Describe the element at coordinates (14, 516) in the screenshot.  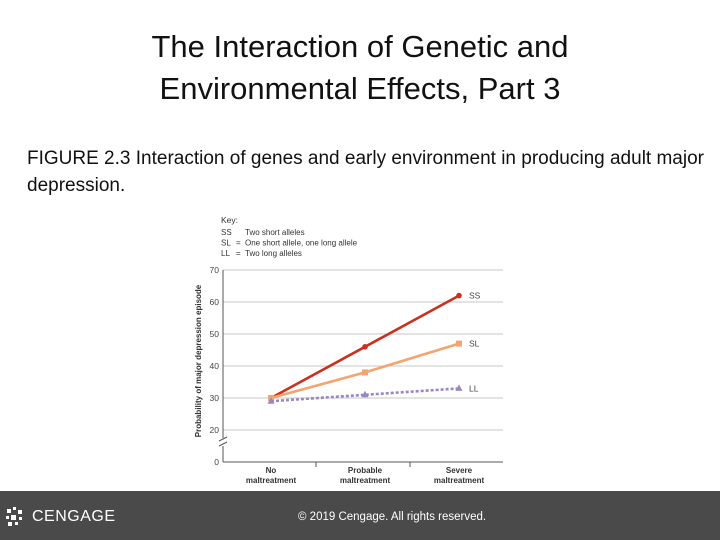
I see `cengage-mark-icon` at that location.